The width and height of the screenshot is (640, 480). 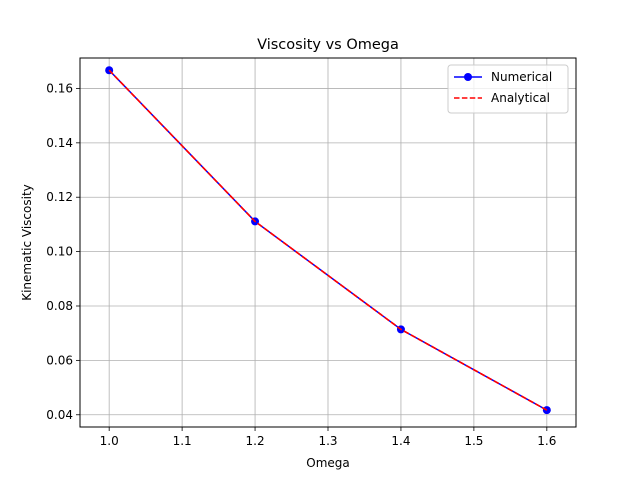 What do you see at coordinates (520, 98) in the screenshot?
I see `legend-analytical-label: Analytical` at bounding box center [520, 98].